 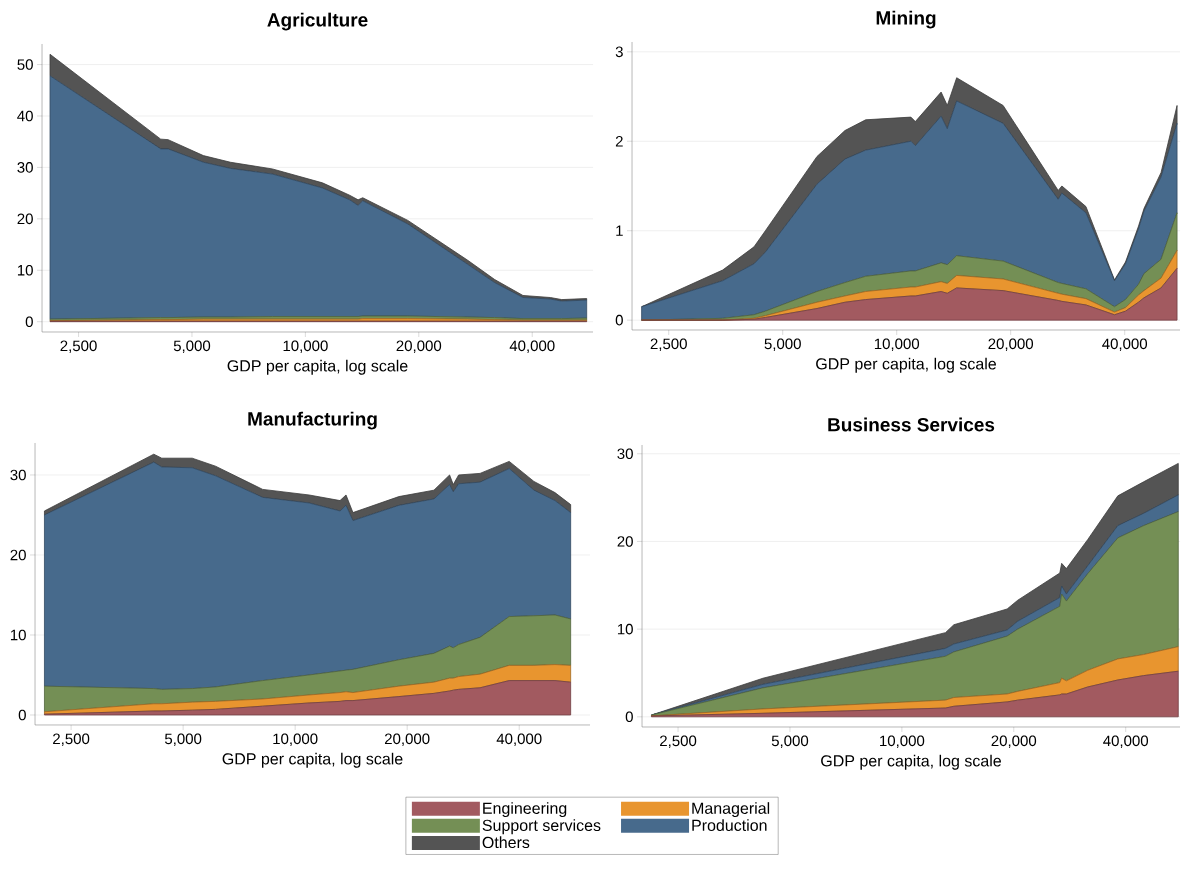 What do you see at coordinates (731, 810) in the screenshot?
I see `legend-label: Managerial` at bounding box center [731, 810].